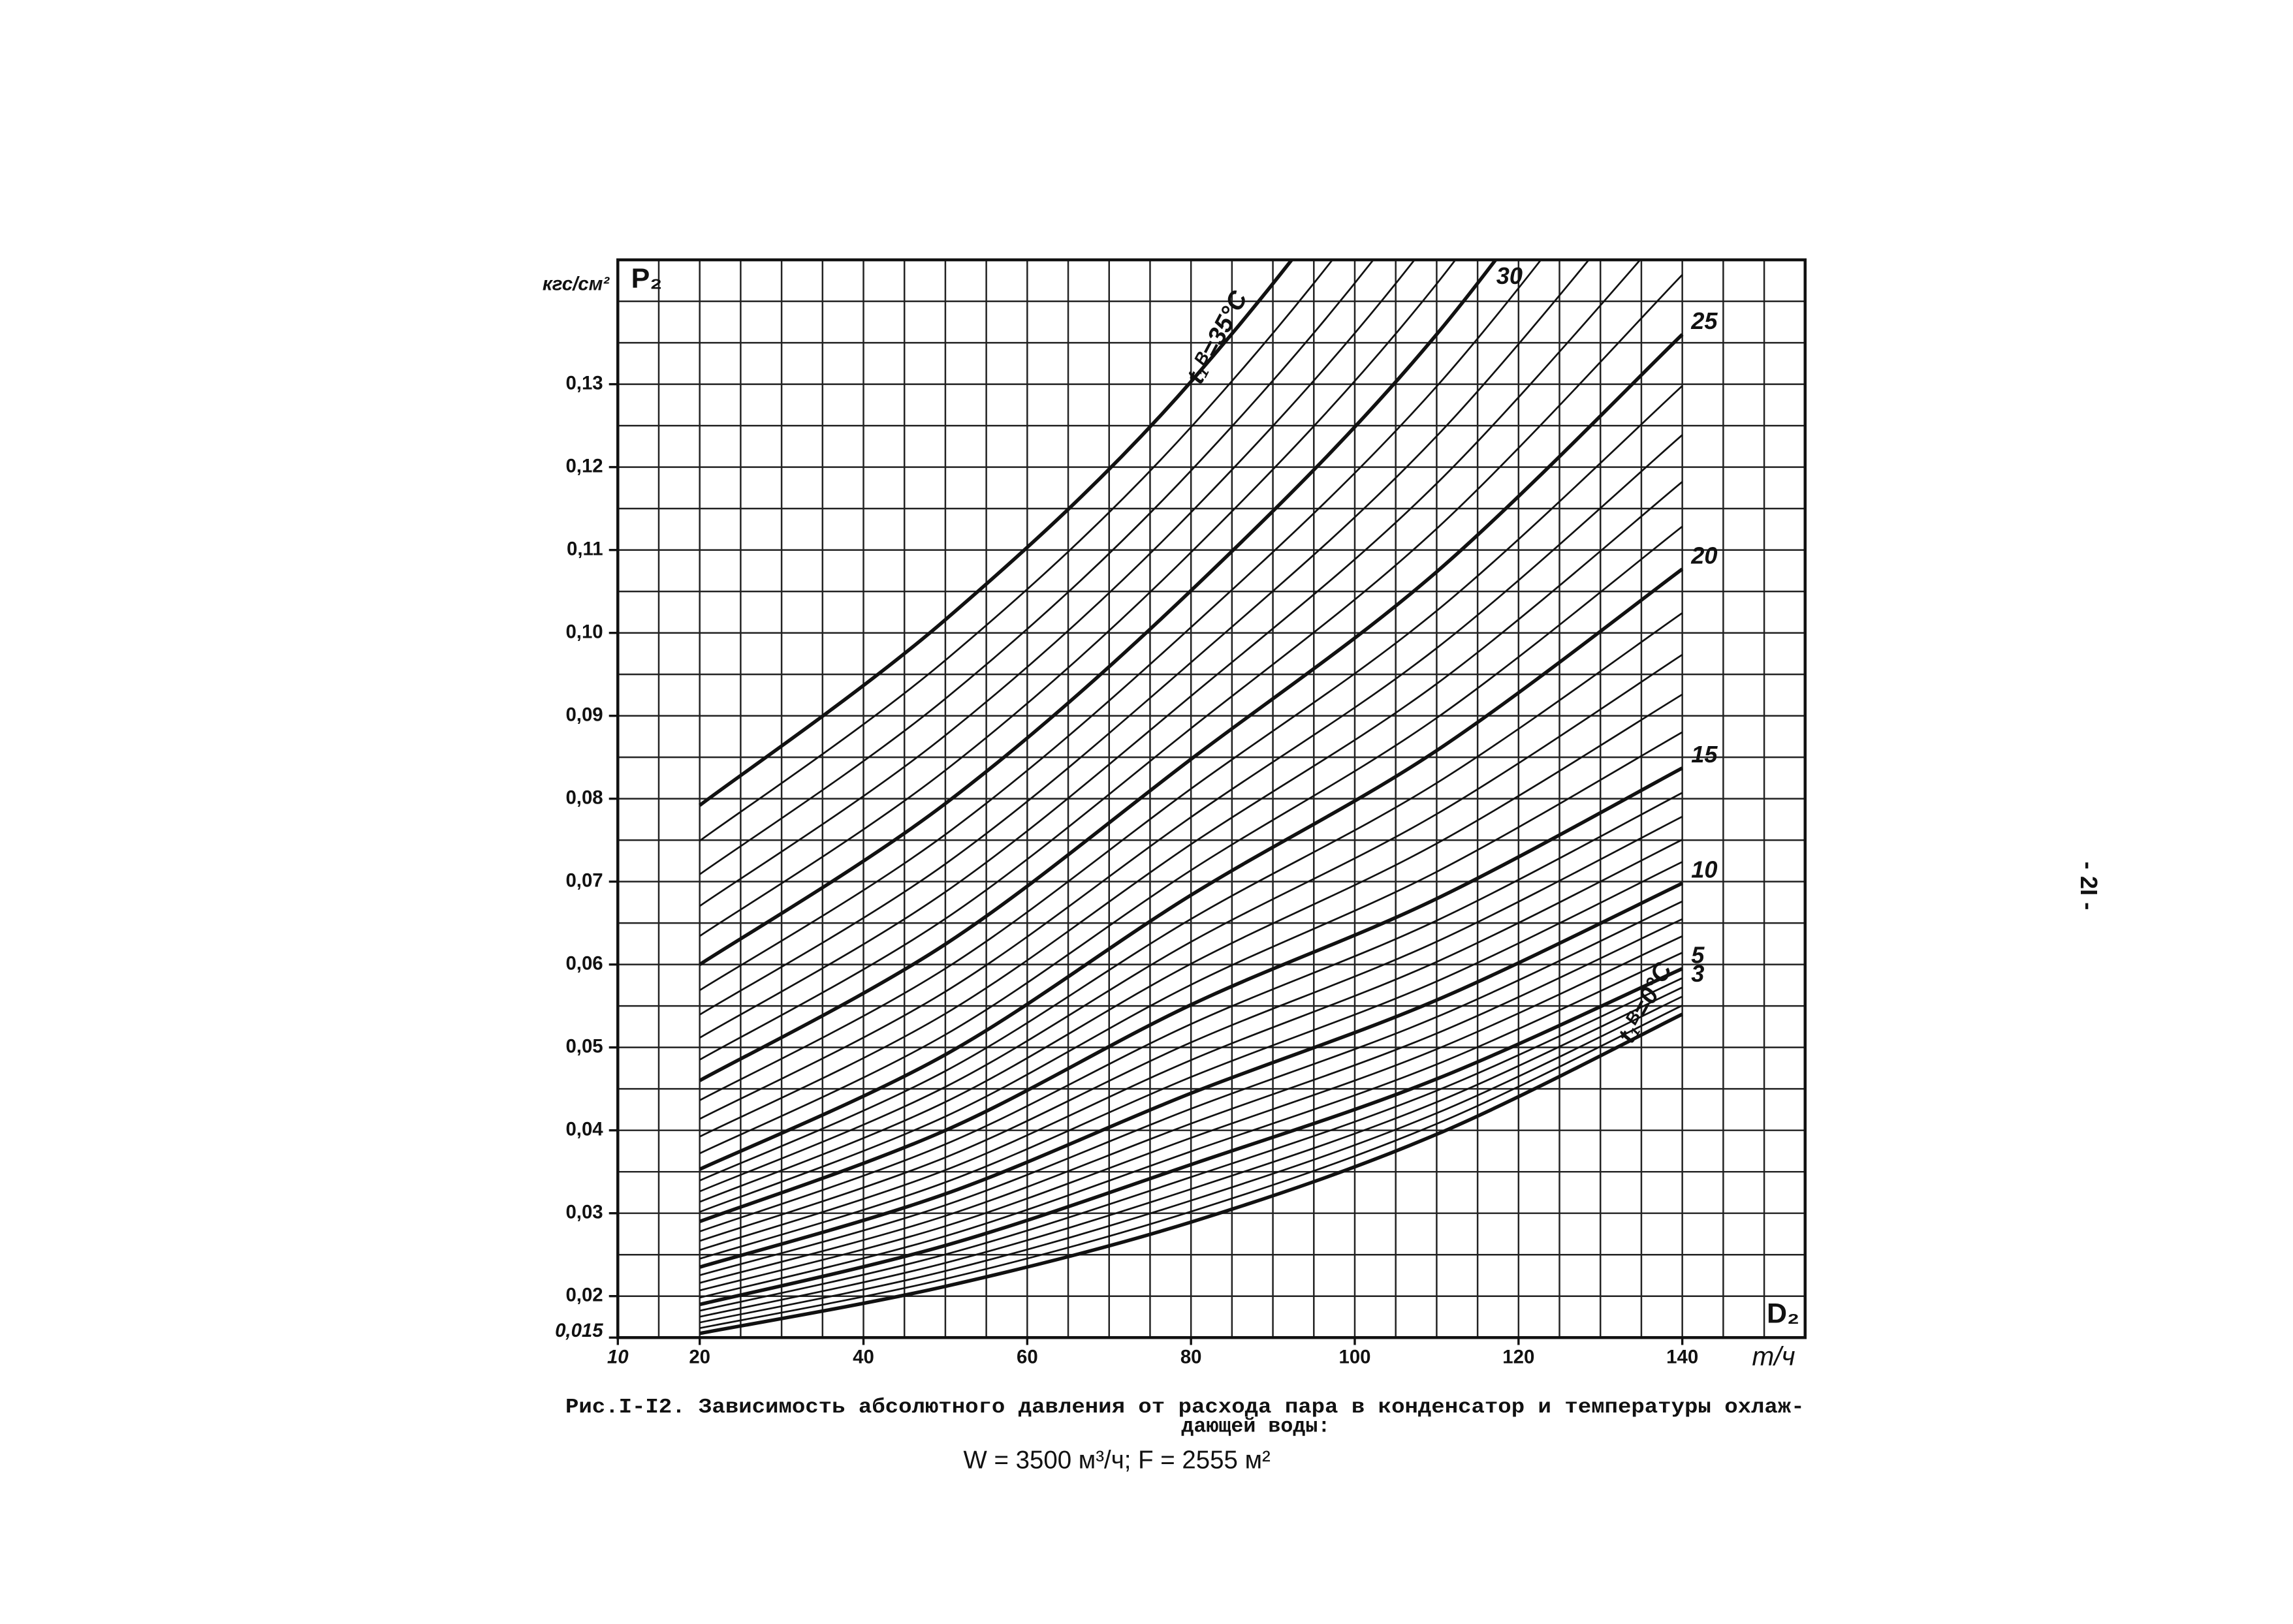  I want to click on x-tick-label: 20, so click(699, 1357).